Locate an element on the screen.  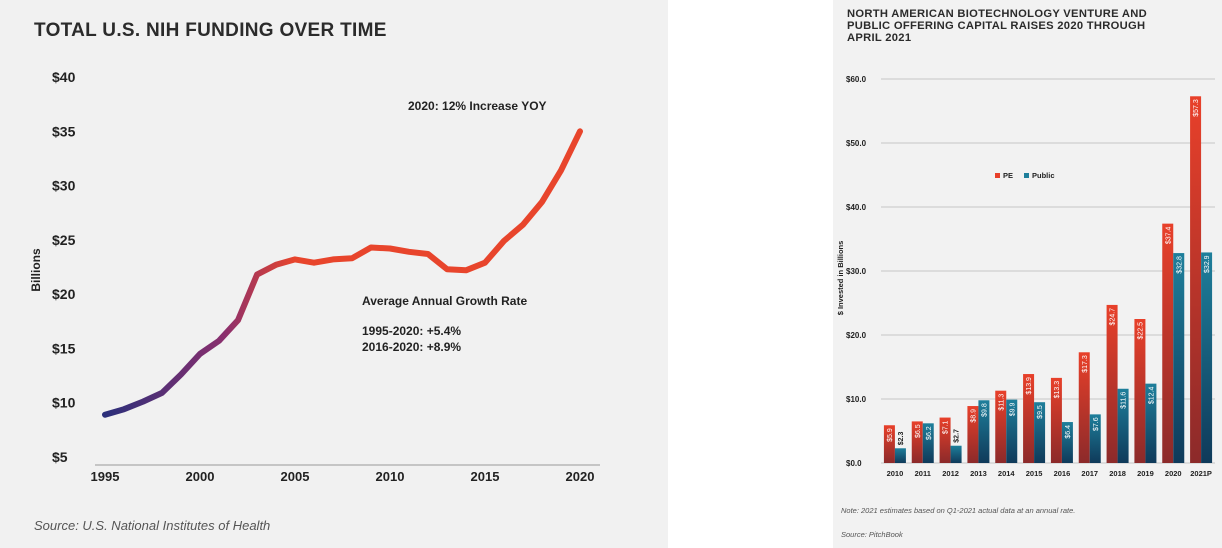
data-label-pe: $11.3 is located at coordinates (1001, 402).